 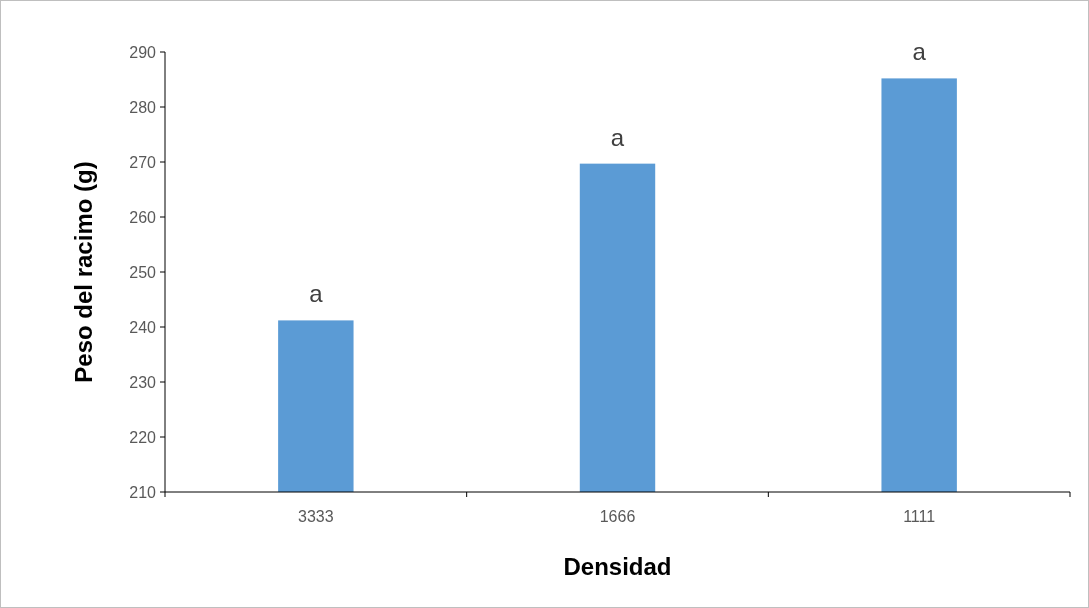 I want to click on y-tick-label: 210, so click(x=143, y=492).